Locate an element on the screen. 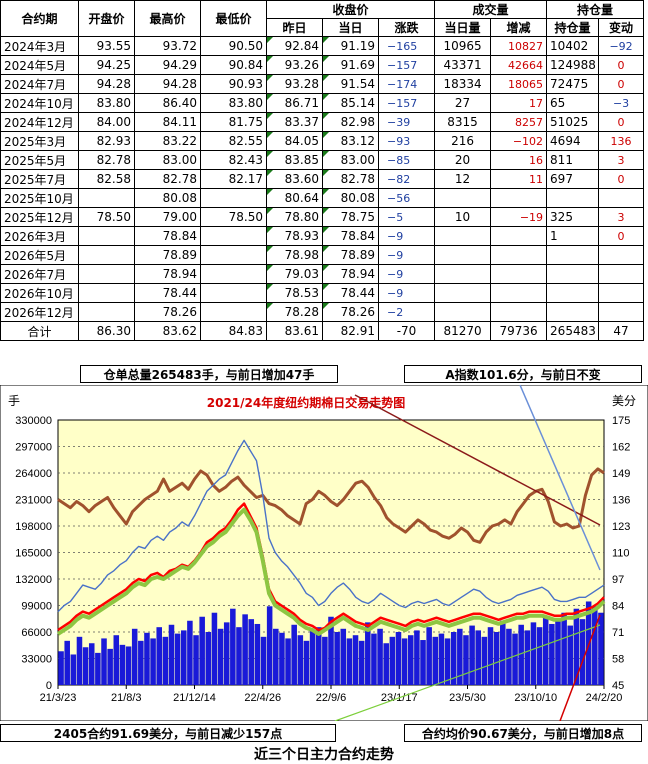 The image size is (648, 764). table-row: 2025年10月 80.08 80.64 80.08 −56 is located at coordinates (322, 198).